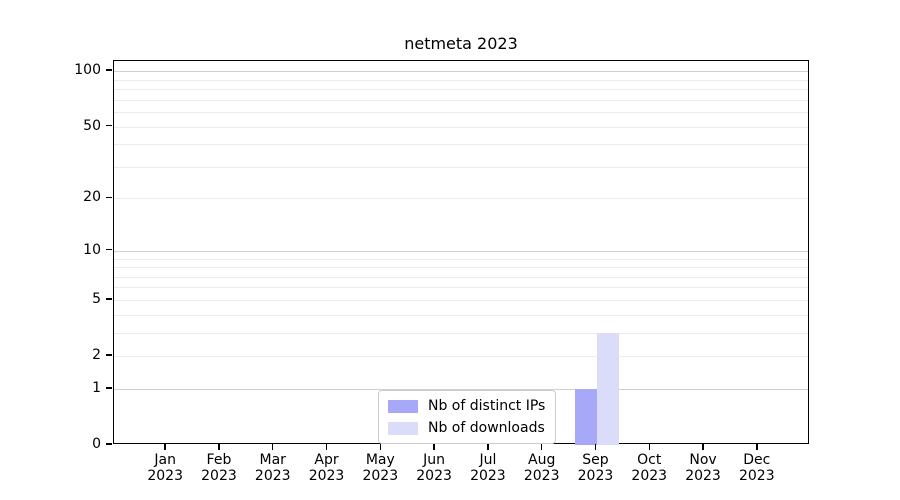 The height and width of the screenshot is (500, 900). Describe the element at coordinates (649, 460) in the screenshot. I see `x-tick-month: Oct` at that location.